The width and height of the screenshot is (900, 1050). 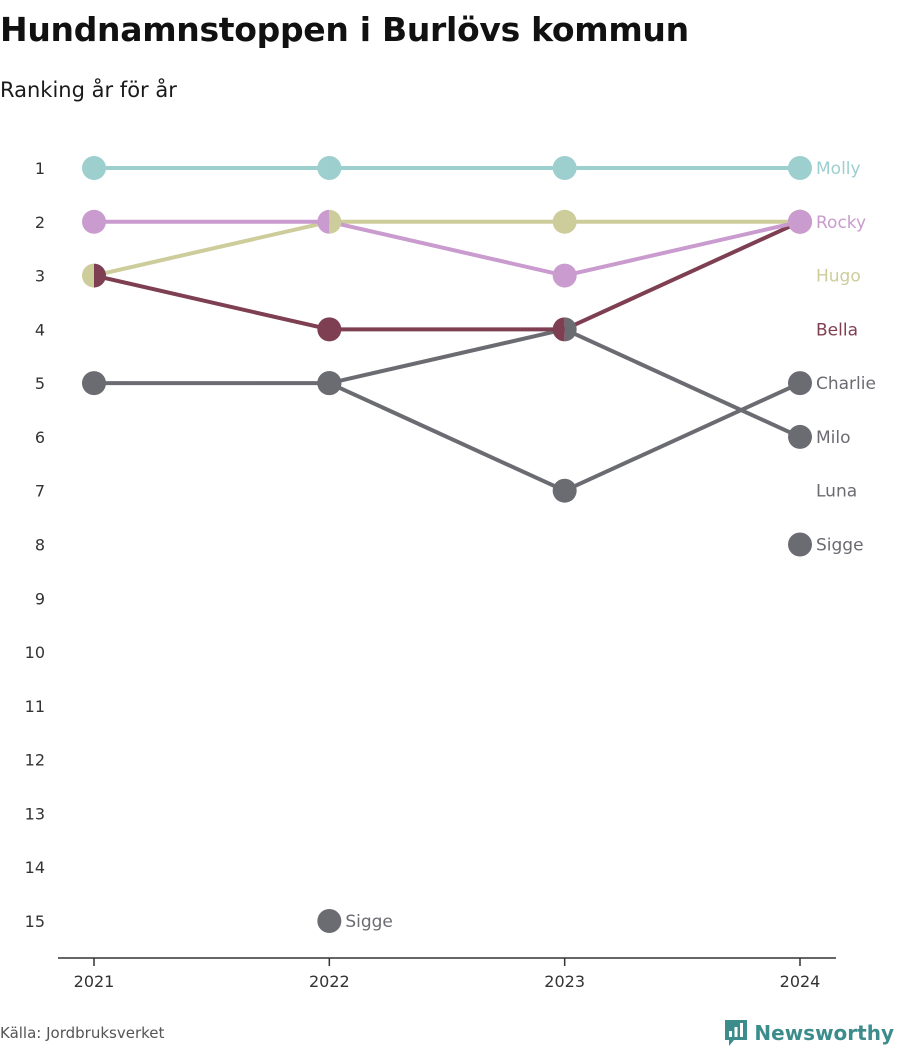 What do you see at coordinates (94, 168) in the screenshot?
I see `point-molly-2021` at bounding box center [94, 168].